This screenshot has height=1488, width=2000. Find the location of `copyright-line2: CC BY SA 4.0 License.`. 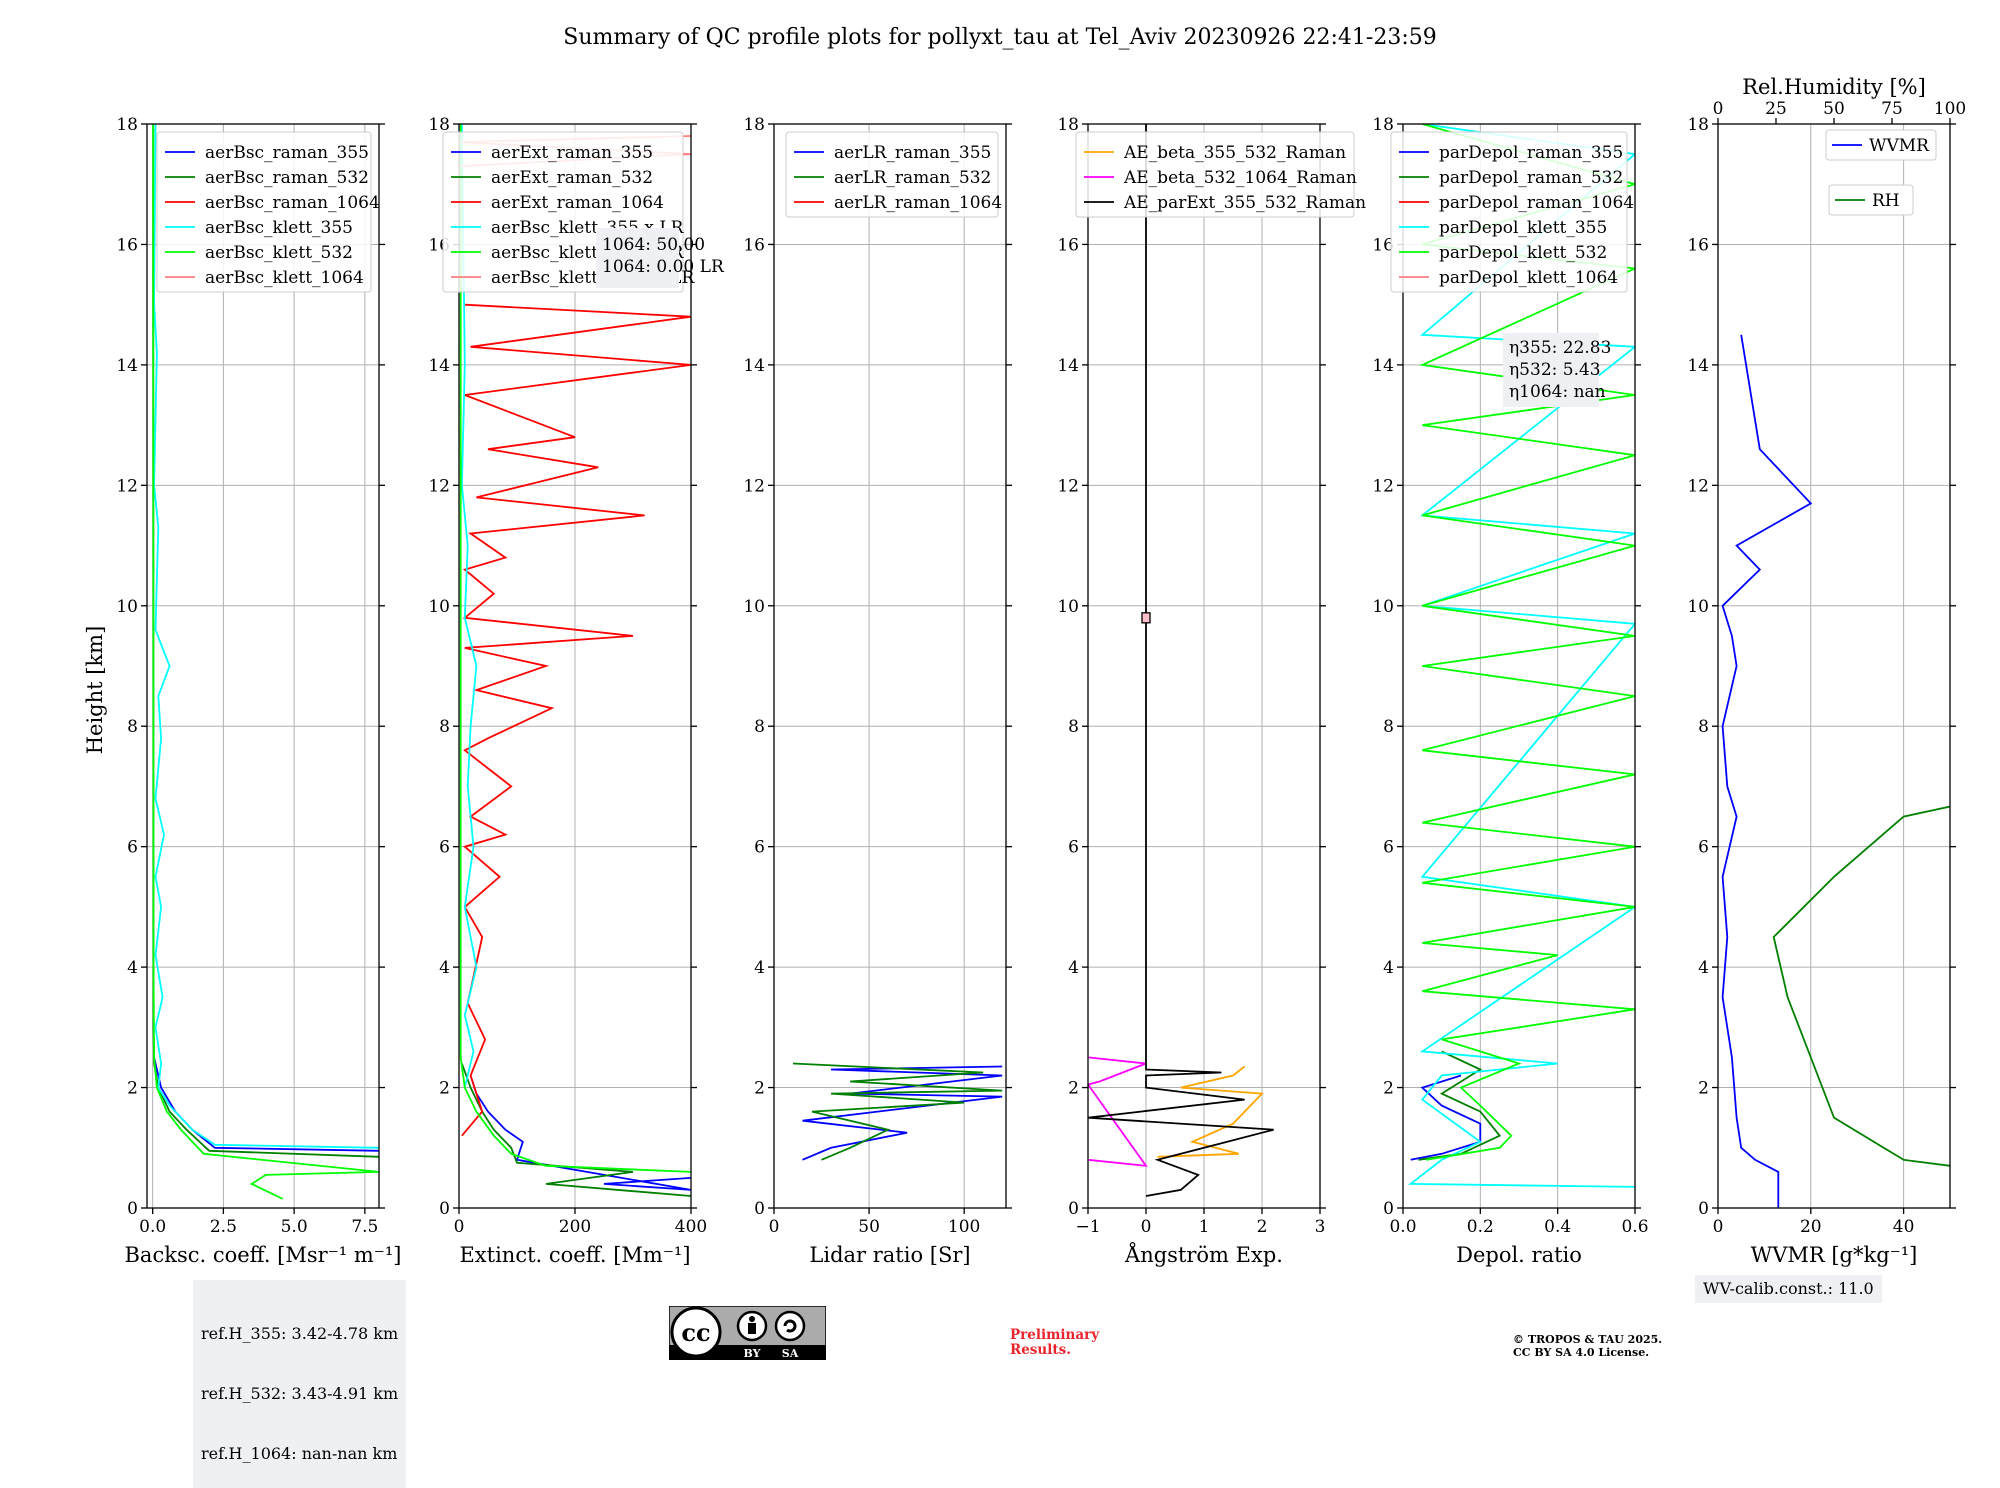

copyright-line2: CC BY SA 4.0 License. is located at coordinates (1581, 1352).